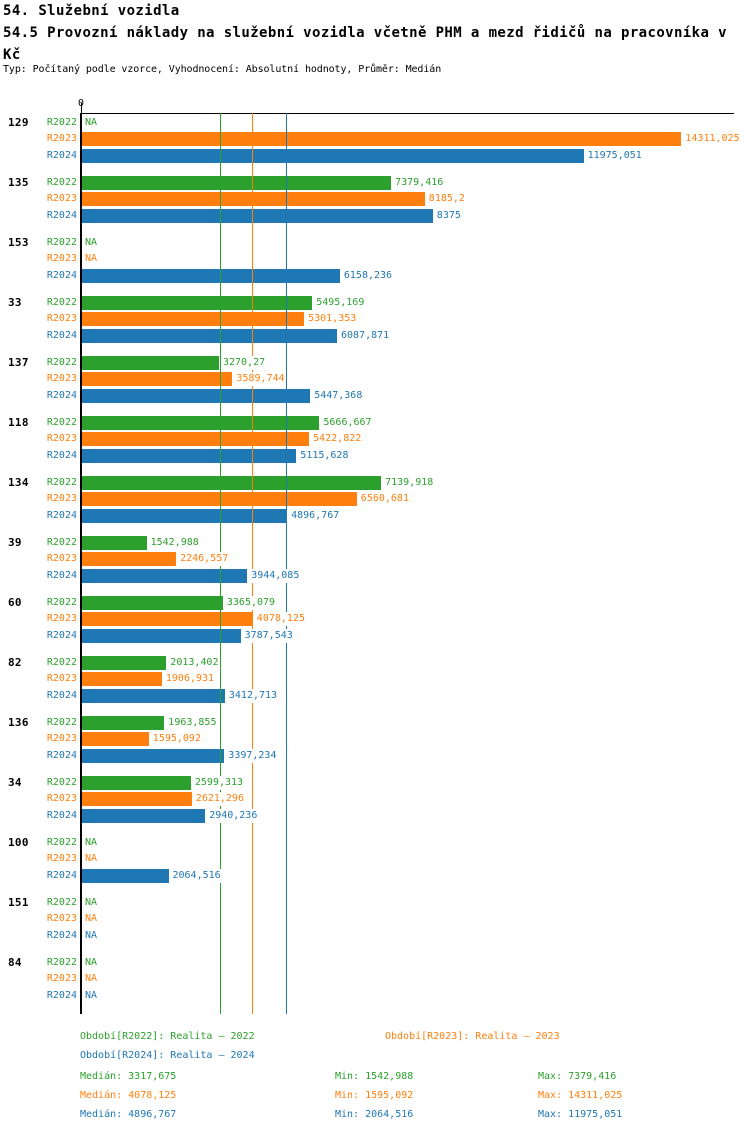 Image resolution: width=750 pixels, height=1134 pixels. What do you see at coordinates (375, 336) in the screenshot?
I see `bar-row: R2024 6087,871` at bounding box center [375, 336].